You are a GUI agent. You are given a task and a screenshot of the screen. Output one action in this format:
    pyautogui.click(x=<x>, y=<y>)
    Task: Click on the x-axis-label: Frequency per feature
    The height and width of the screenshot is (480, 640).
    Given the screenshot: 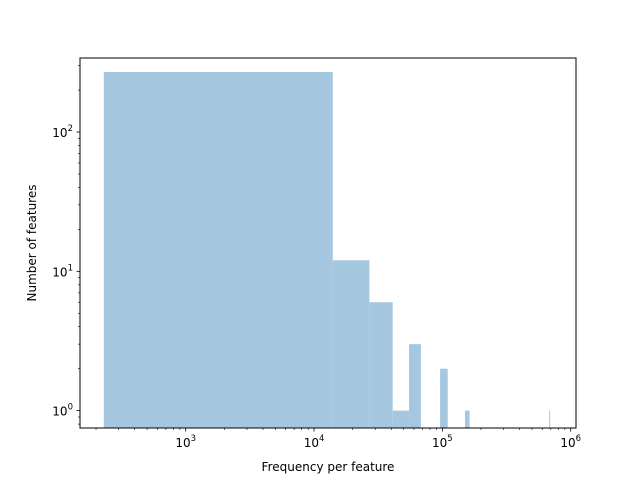 What is the action you would take?
    pyautogui.click(x=328, y=467)
    